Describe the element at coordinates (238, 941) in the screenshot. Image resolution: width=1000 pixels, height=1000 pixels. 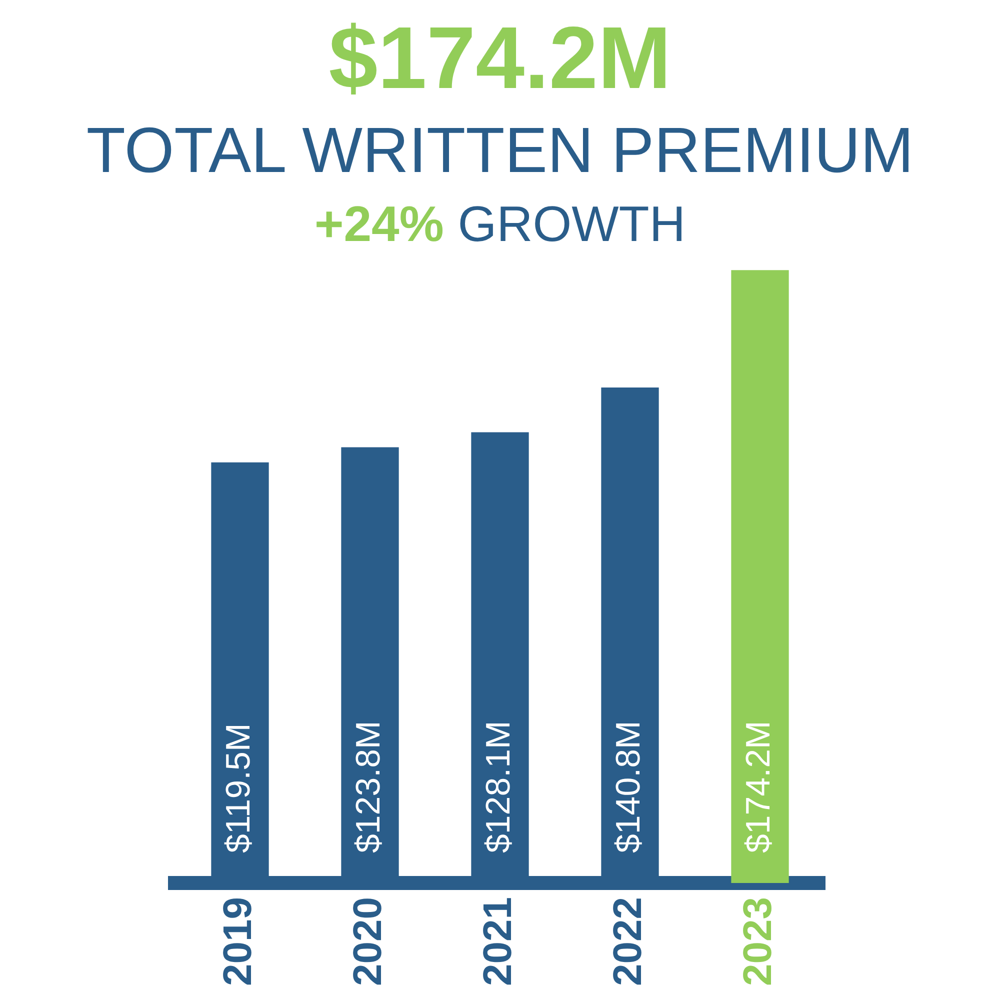
I see `x-tick-label: 2019` at that location.